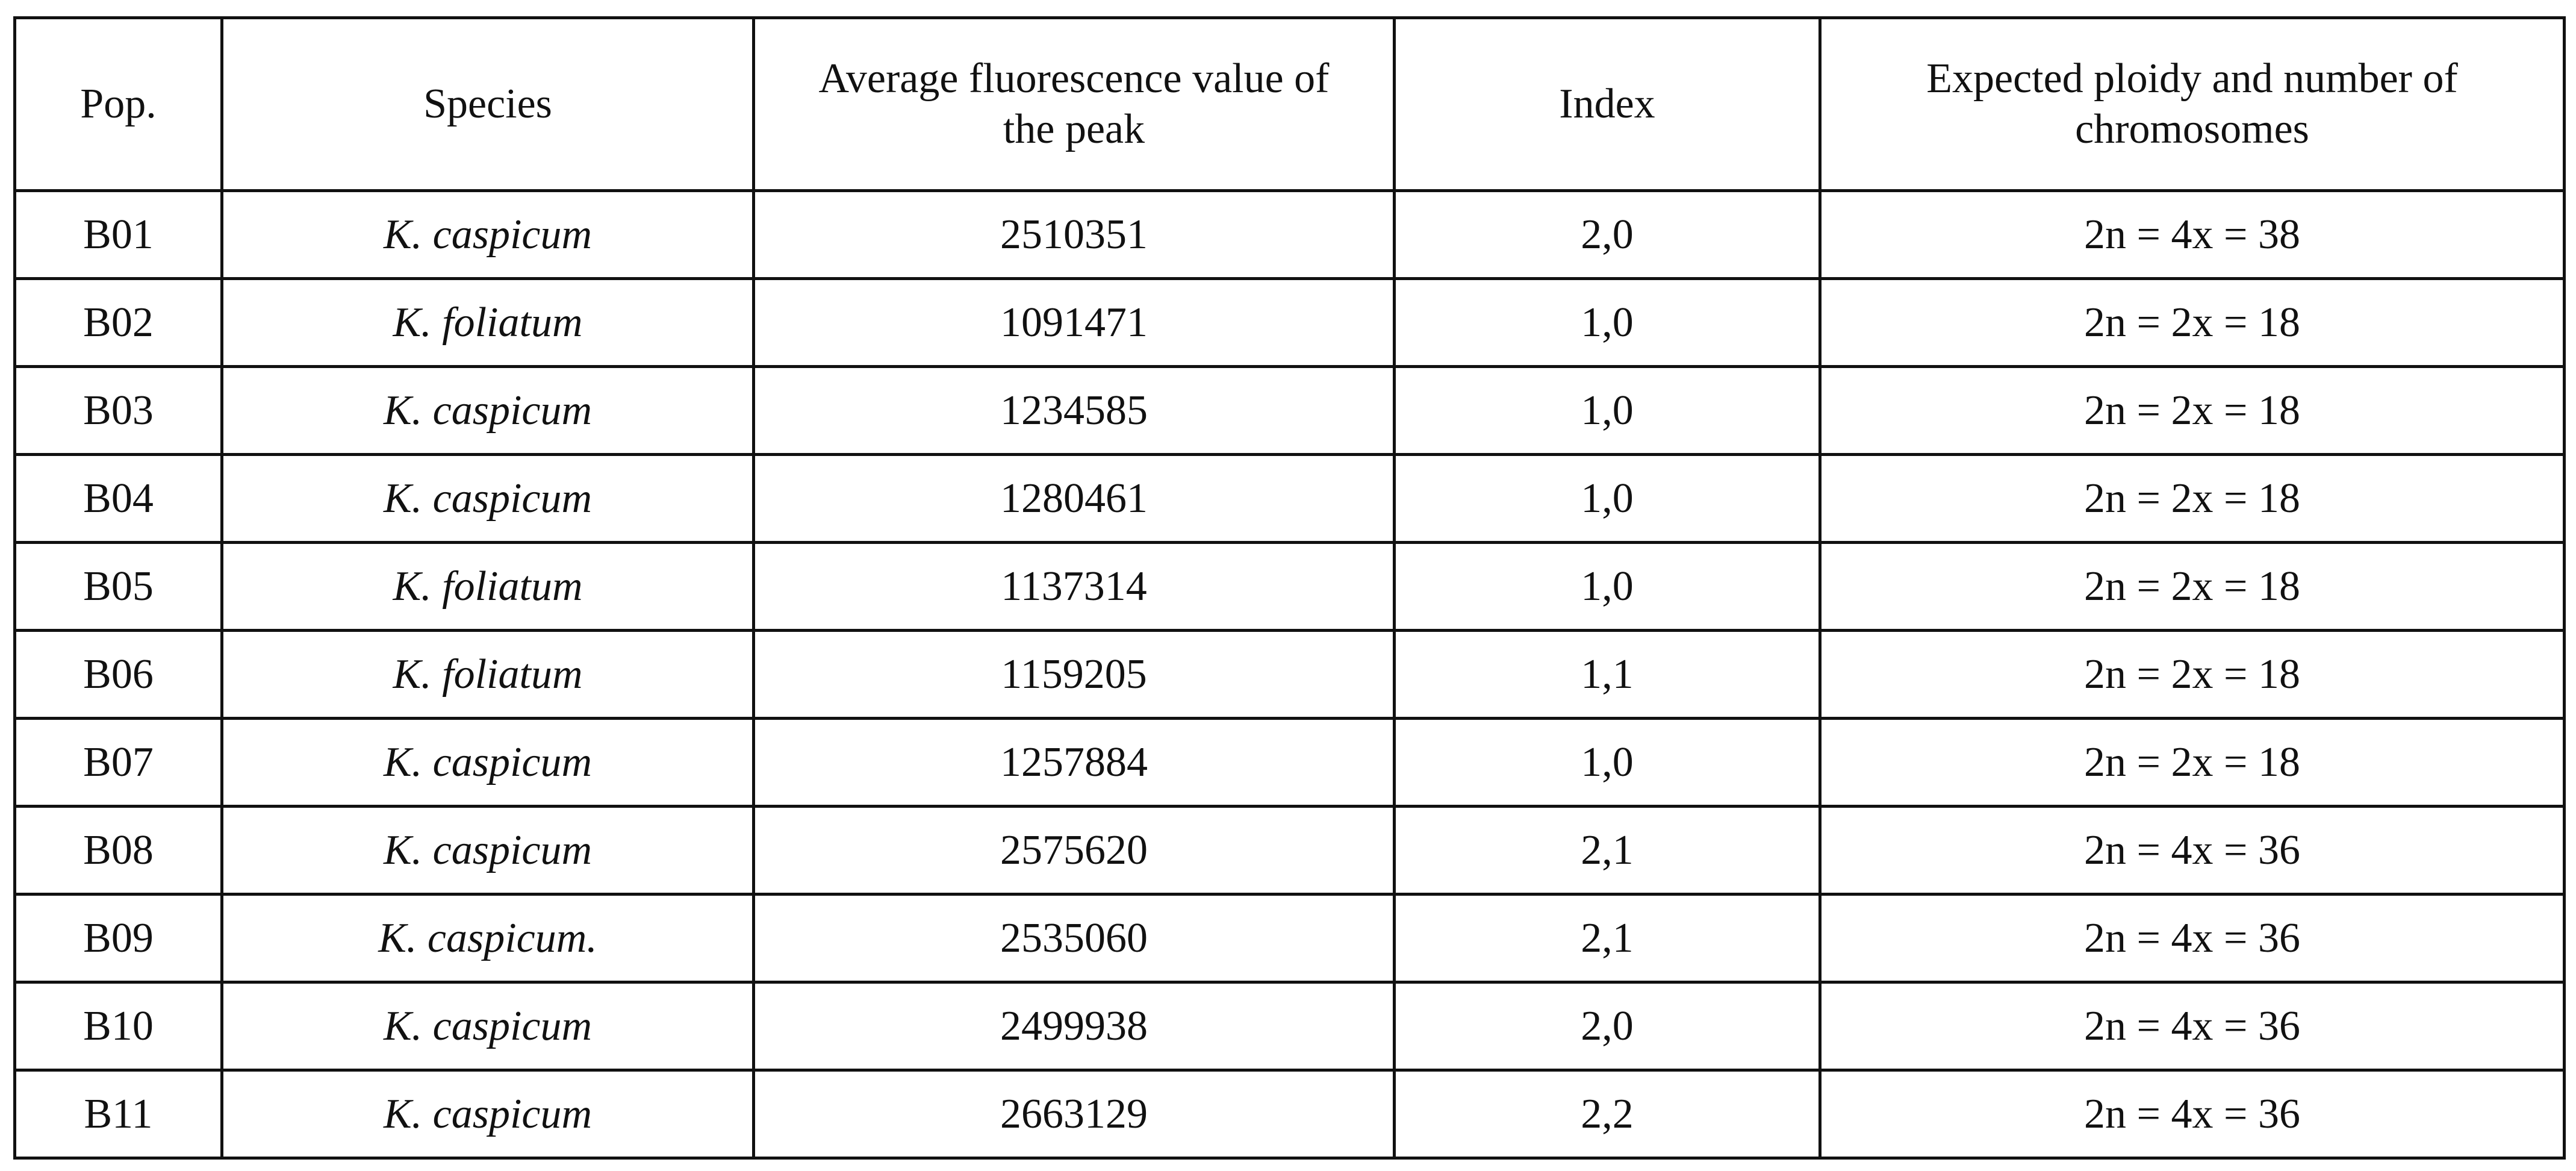  Describe the element at coordinates (118, 235) in the screenshot. I see `table-cell: B01` at that location.